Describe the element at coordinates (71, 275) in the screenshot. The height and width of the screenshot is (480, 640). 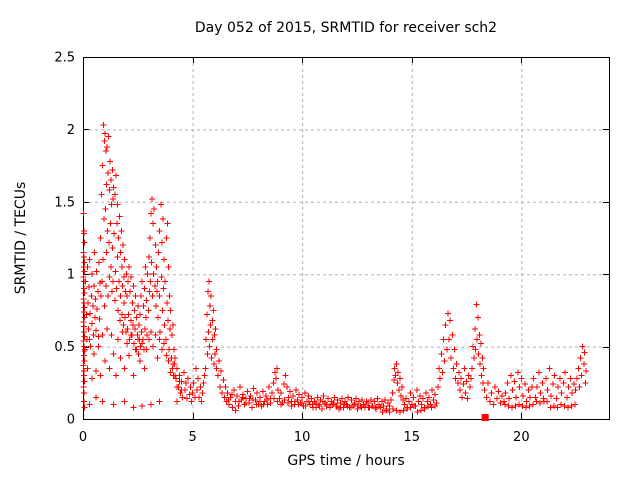
I see `y-tick-label: 1` at that location.